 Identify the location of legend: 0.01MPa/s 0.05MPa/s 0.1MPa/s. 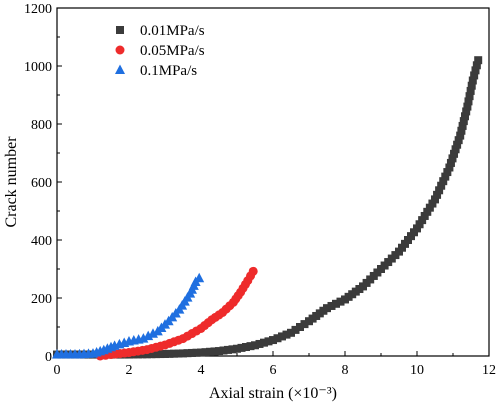
(160, 51).